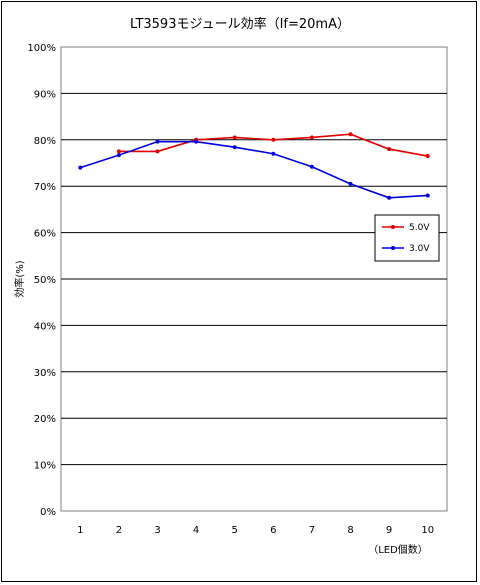  What do you see at coordinates (235, 530) in the screenshot?
I see `x-tick-label: 5` at bounding box center [235, 530].